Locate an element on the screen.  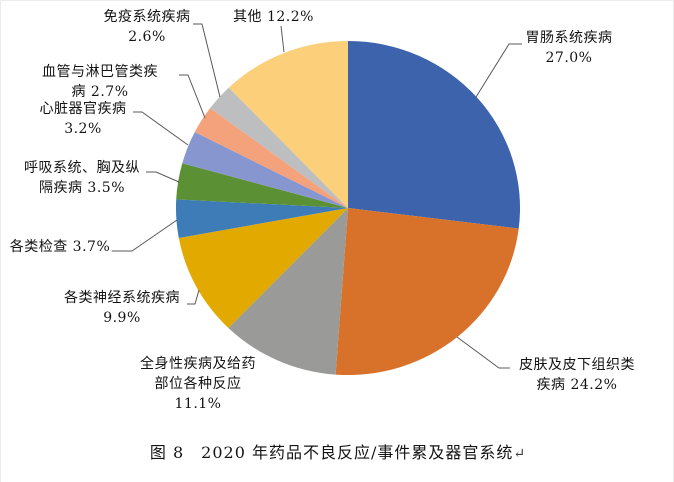
slice-label-line: 心脏器官疾病 is located at coordinates (83, 109).